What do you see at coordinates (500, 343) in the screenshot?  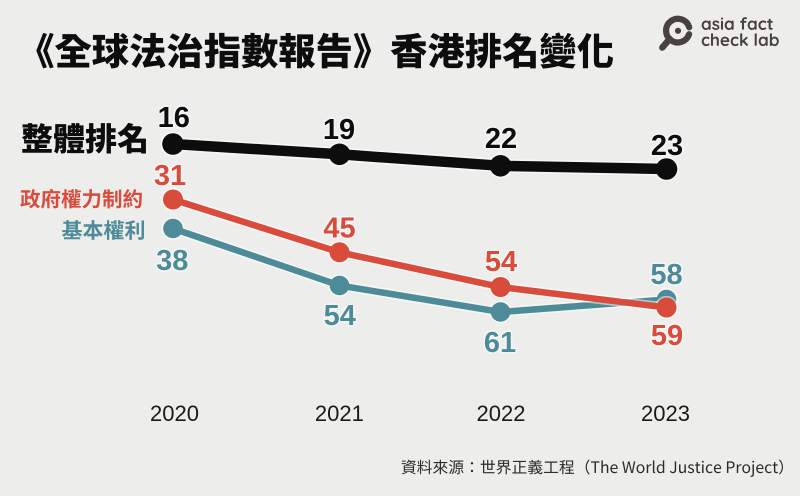 I see `svg-text: 61` at bounding box center [500, 343].